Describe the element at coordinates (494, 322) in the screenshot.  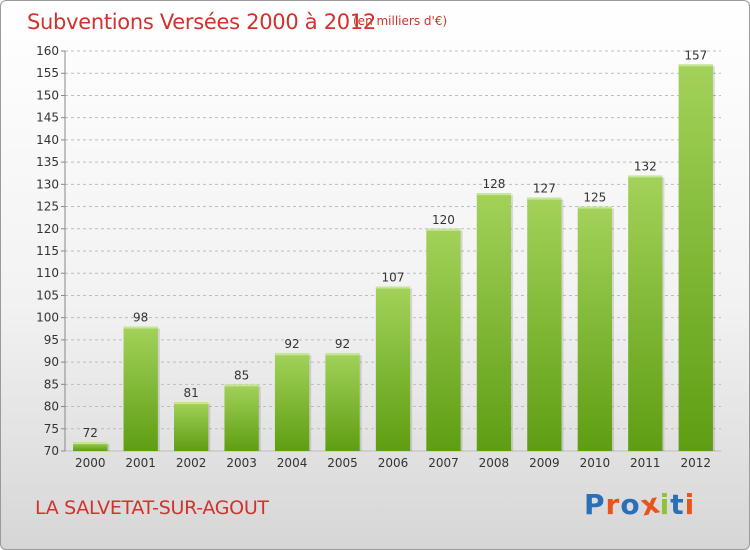
I see `bar-2008` at that location.